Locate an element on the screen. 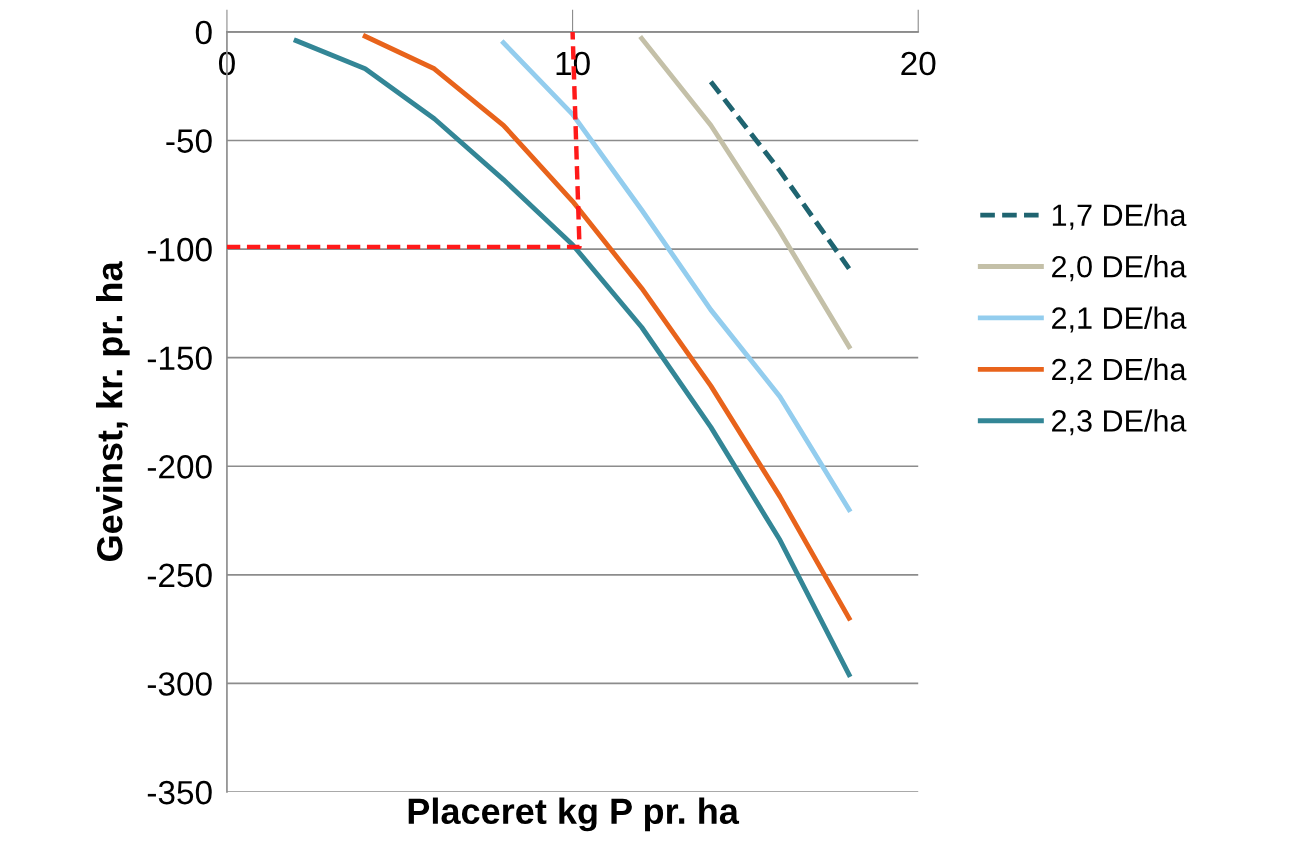 This screenshot has width=1308, height=855. y-tick-label: -50 is located at coordinates (189, 141).